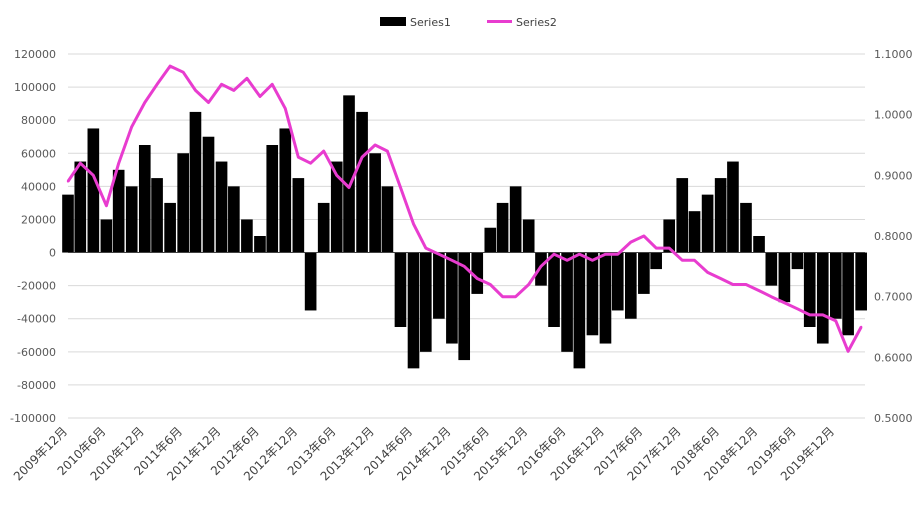 The width and height of the screenshot is (921, 509). What do you see at coordinates (33, 418) in the screenshot?
I see `left-tick-label: -100000` at bounding box center [33, 418].